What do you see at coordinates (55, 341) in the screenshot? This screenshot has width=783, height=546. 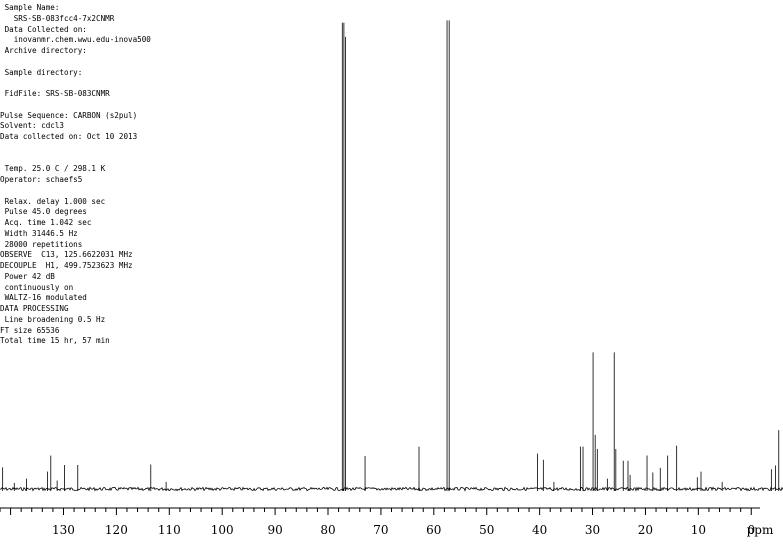 I see `parameter-line: Total time 15 hr, 57 min` at bounding box center [55, 341].